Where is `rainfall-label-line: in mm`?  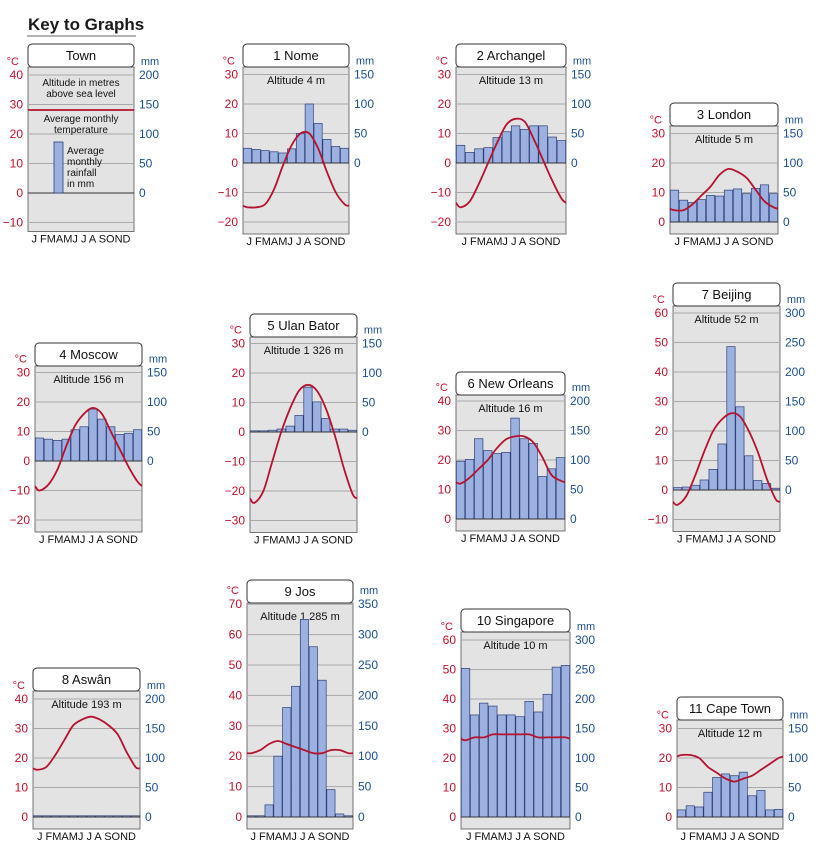 rainfall-label-line: in mm is located at coordinates (80, 184).